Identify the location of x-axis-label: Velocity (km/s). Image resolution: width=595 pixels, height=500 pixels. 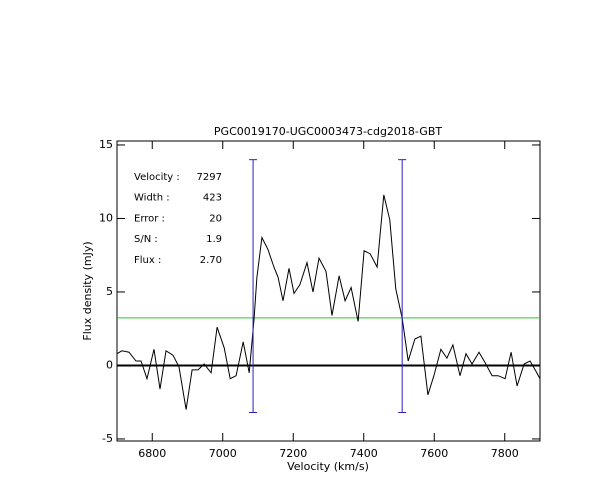
(328, 466).